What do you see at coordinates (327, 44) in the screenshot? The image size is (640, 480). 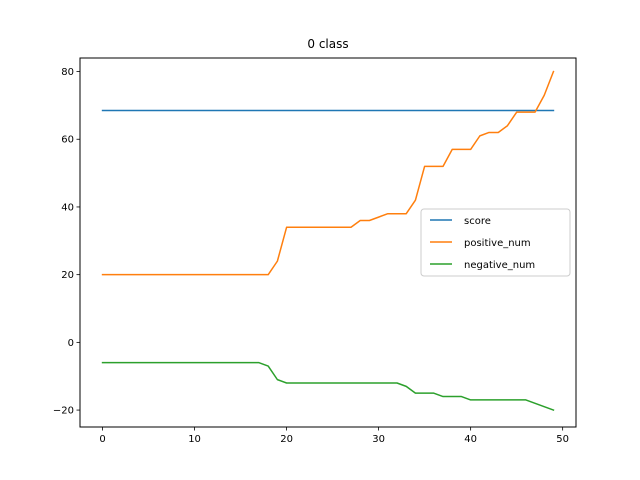 I see `chart-title: 0 class` at bounding box center [327, 44].